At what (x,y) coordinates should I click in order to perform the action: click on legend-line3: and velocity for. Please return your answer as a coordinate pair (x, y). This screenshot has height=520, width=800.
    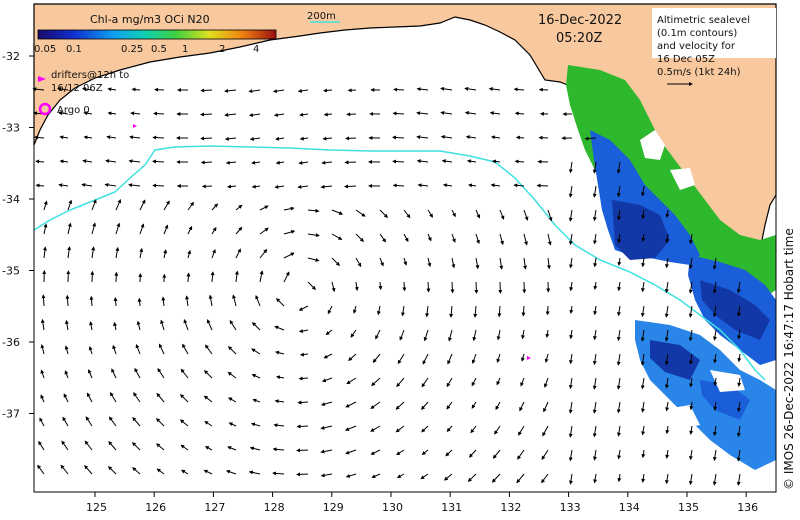
    Looking at the image, I should click on (696, 46).